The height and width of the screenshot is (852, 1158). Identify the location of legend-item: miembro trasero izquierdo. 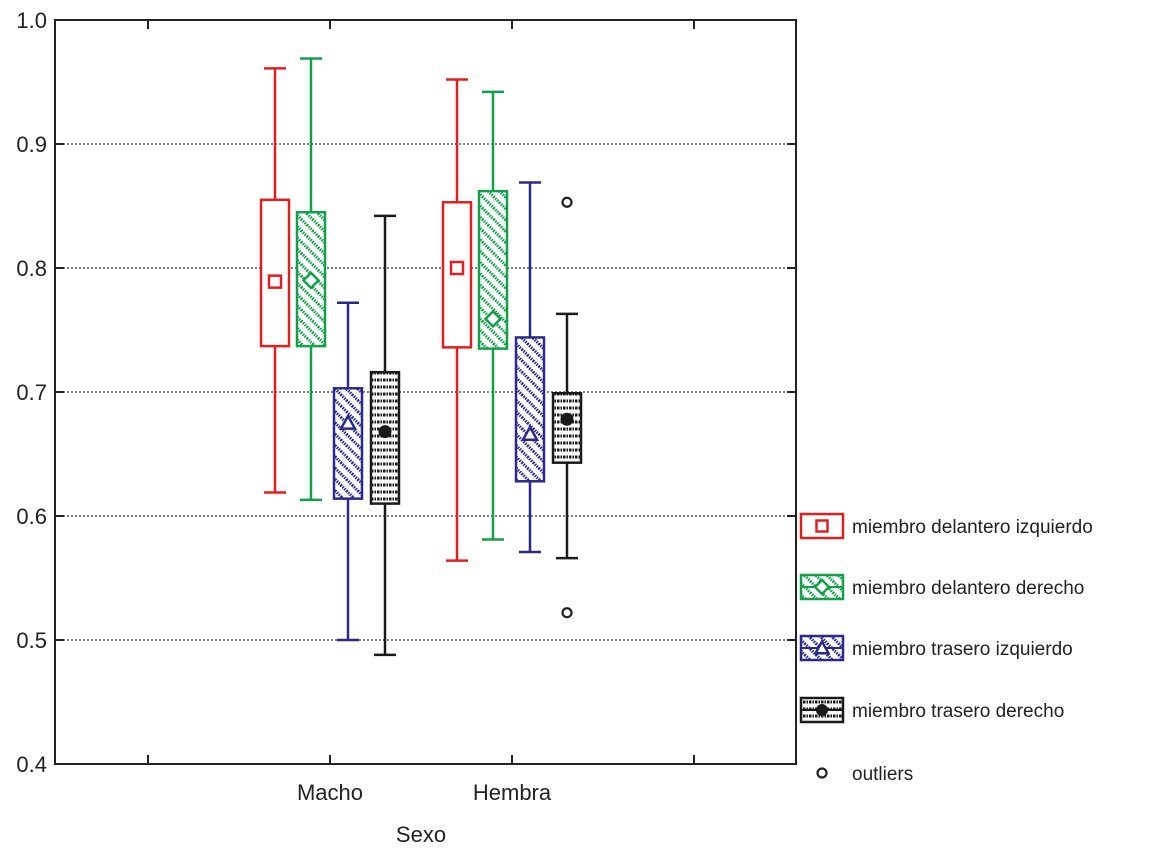
(936, 648).